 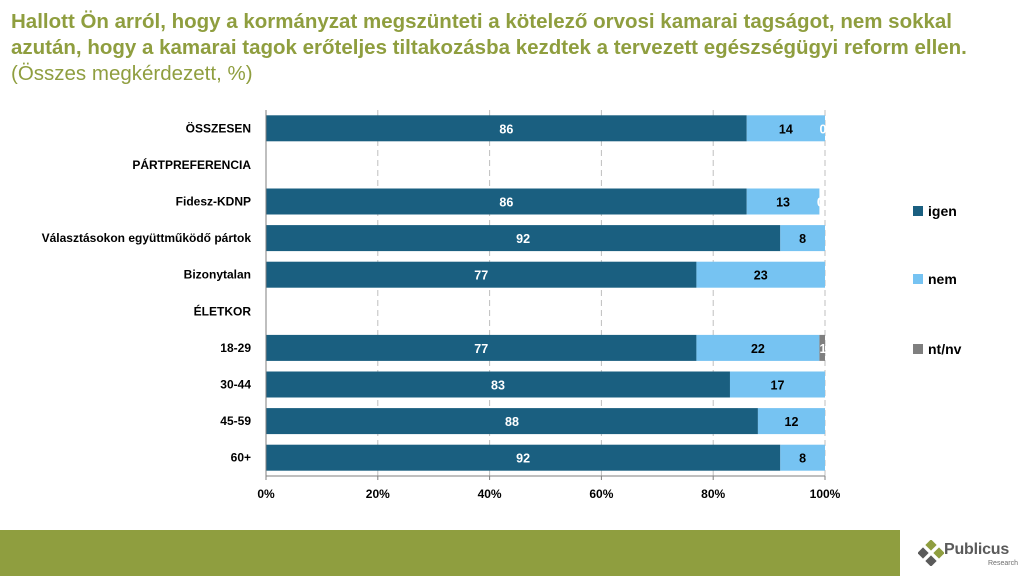 I want to click on legend-label: igen, so click(x=942, y=211).